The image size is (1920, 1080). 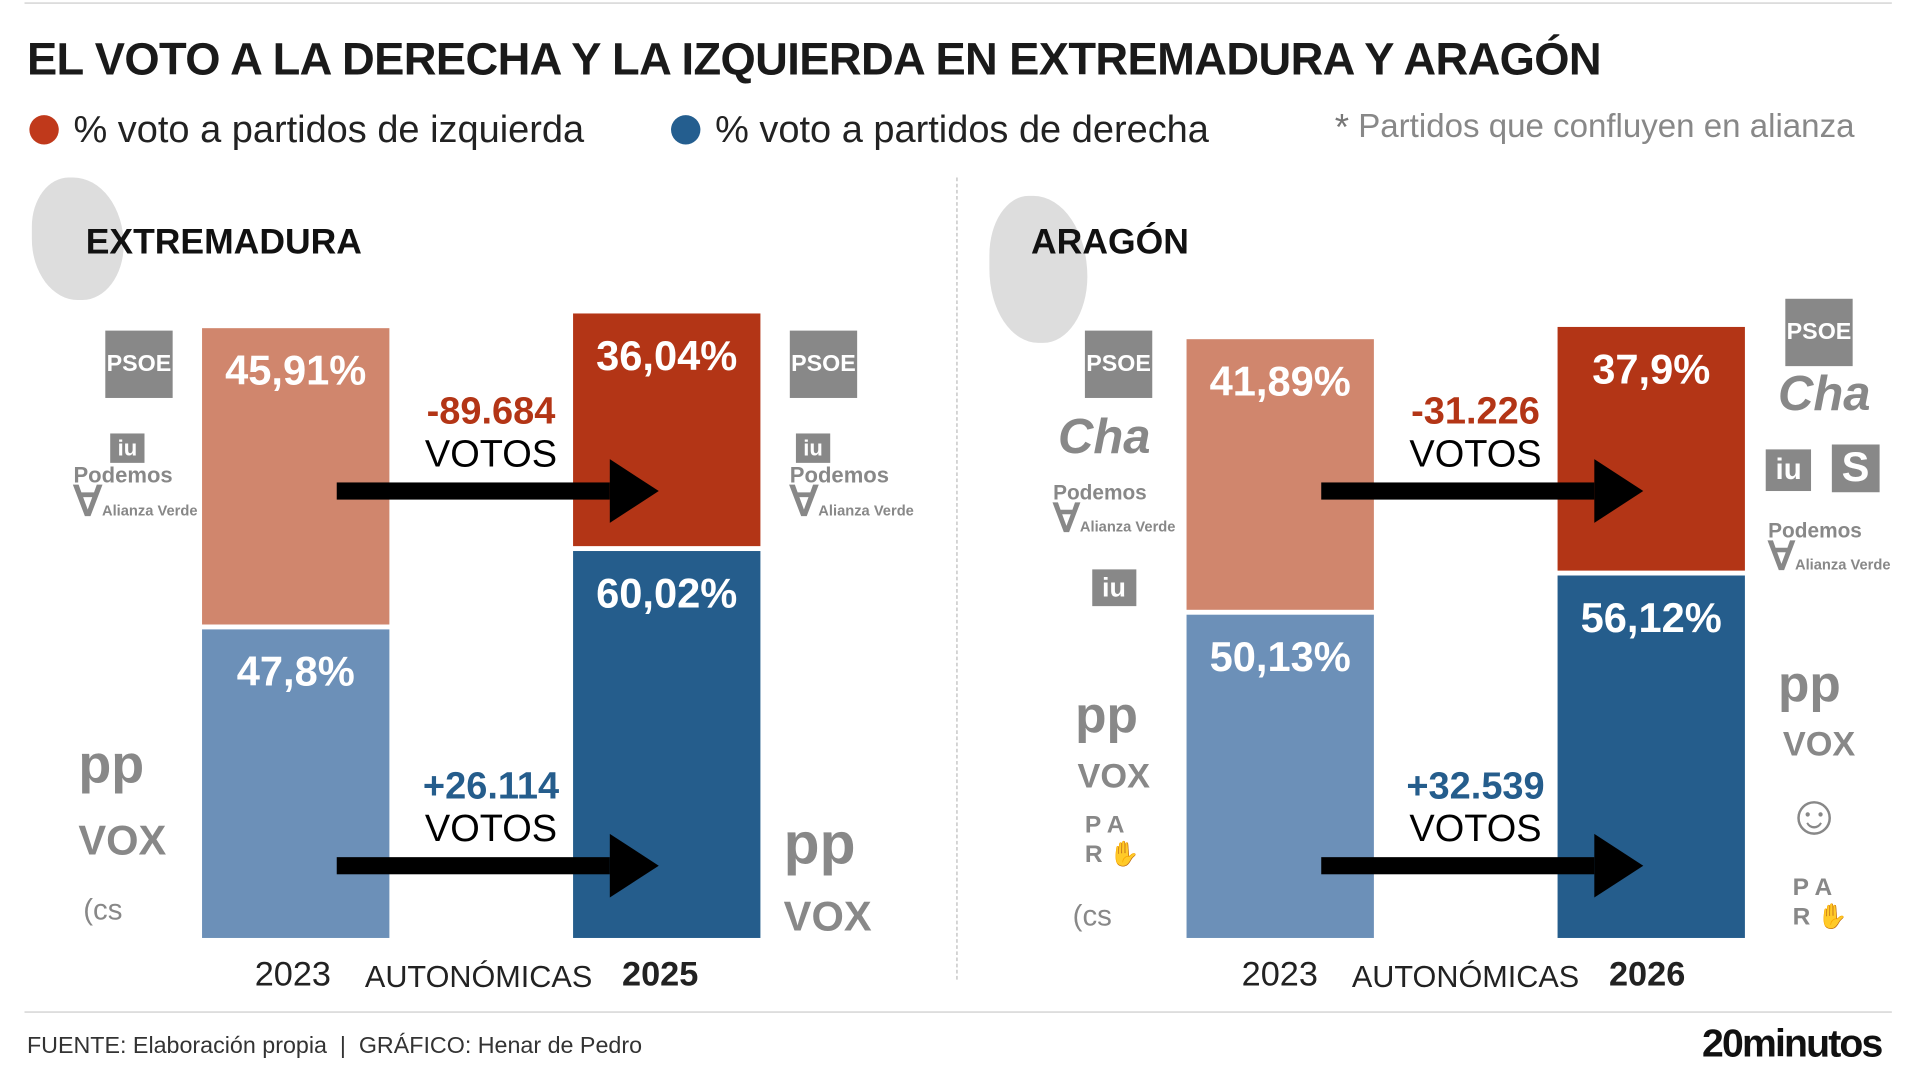 What do you see at coordinates (296, 476) in the screenshot?
I see `bar-left: 45,91%` at bounding box center [296, 476].